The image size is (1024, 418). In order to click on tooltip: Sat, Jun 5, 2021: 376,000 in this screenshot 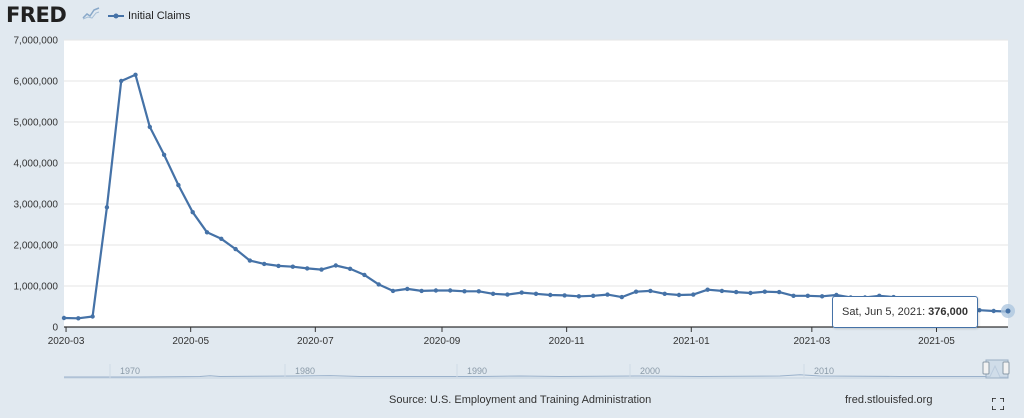, I will do `click(905, 312)`.